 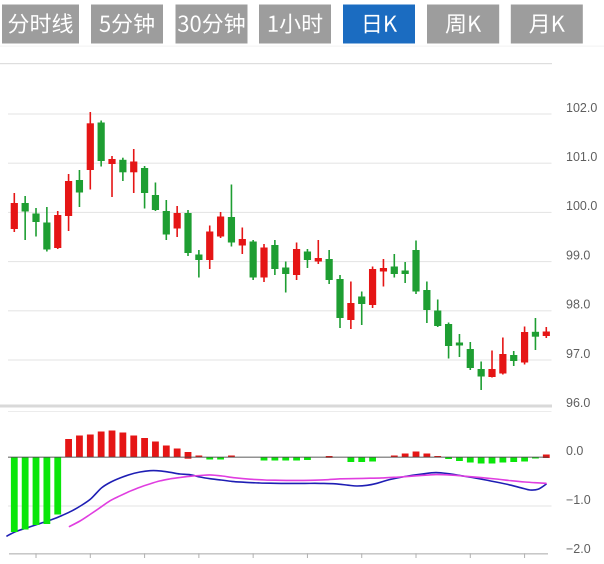 I want to click on svg-text: 96.0, so click(x=578, y=403).